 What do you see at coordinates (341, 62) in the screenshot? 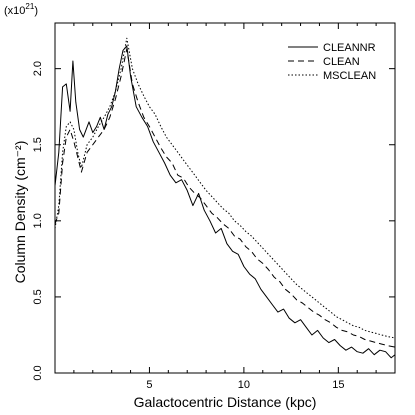
I see `legend-label-clean: CLEAN` at bounding box center [341, 62].